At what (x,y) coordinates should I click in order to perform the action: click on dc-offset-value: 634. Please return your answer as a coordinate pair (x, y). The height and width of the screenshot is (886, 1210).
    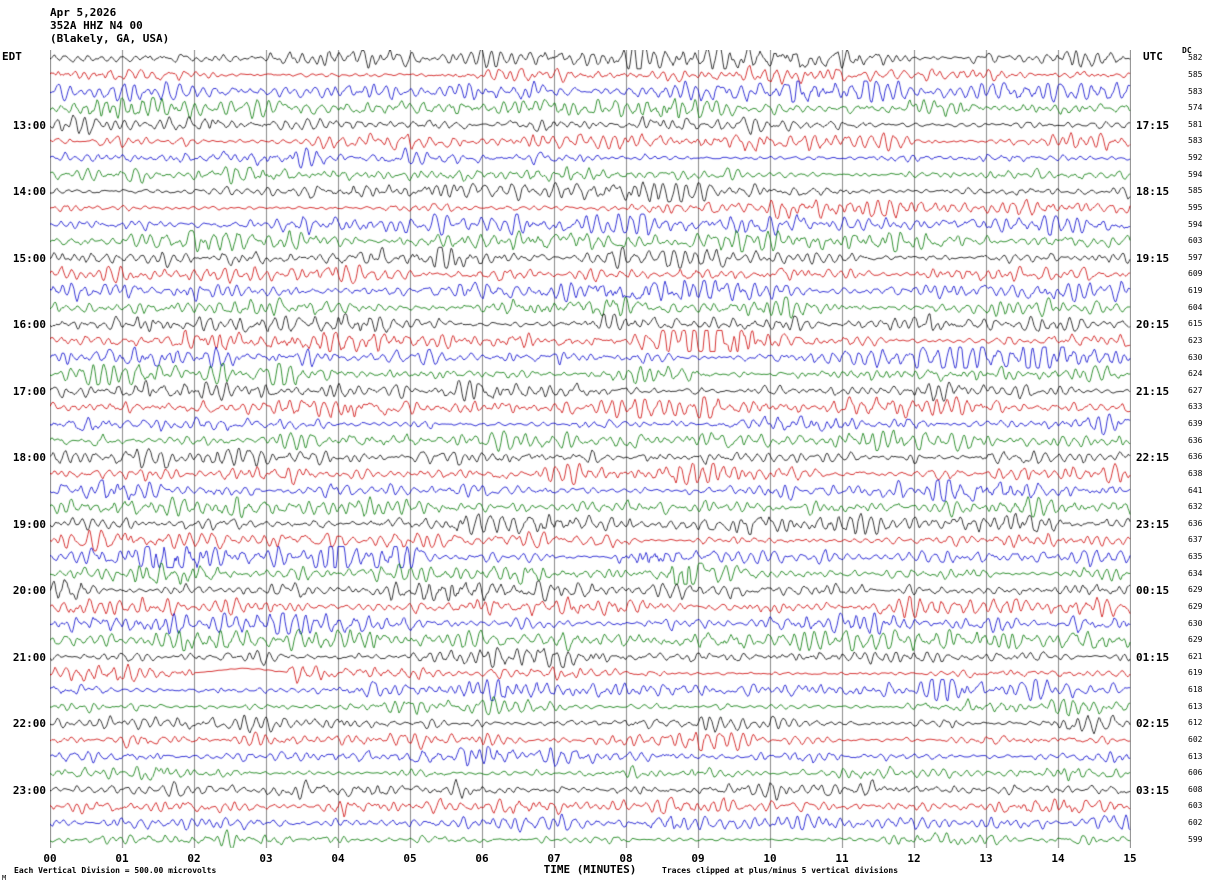
    Looking at the image, I should click on (1195, 573).